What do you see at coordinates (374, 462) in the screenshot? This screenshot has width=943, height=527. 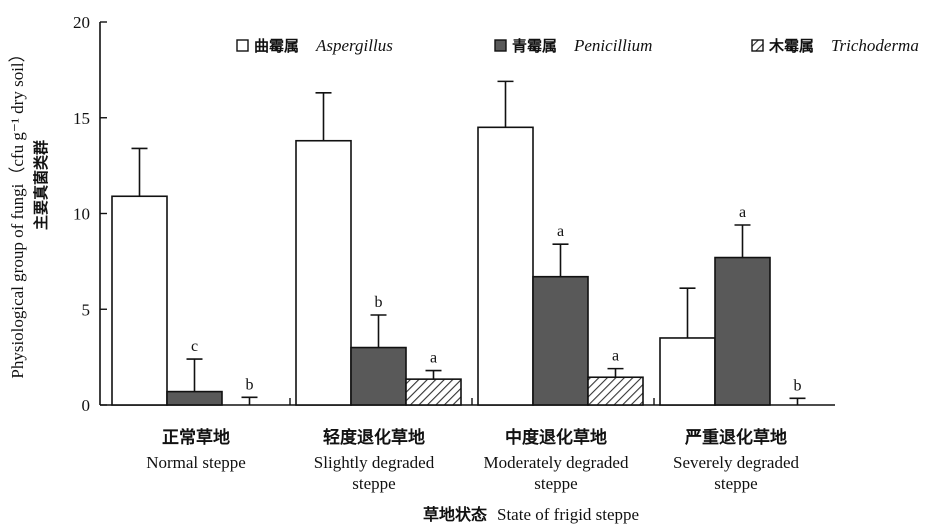 I see `category-label-en: Slightly degraded` at bounding box center [374, 462].